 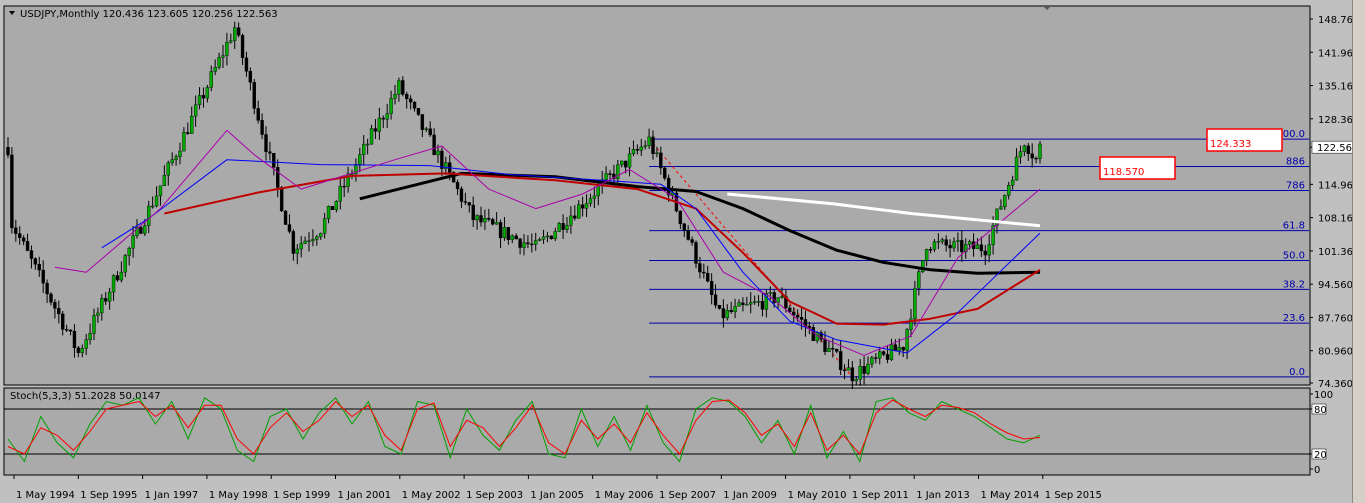 I want to click on stoch-tick-label-1: 80, so click(x=1320, y=410).